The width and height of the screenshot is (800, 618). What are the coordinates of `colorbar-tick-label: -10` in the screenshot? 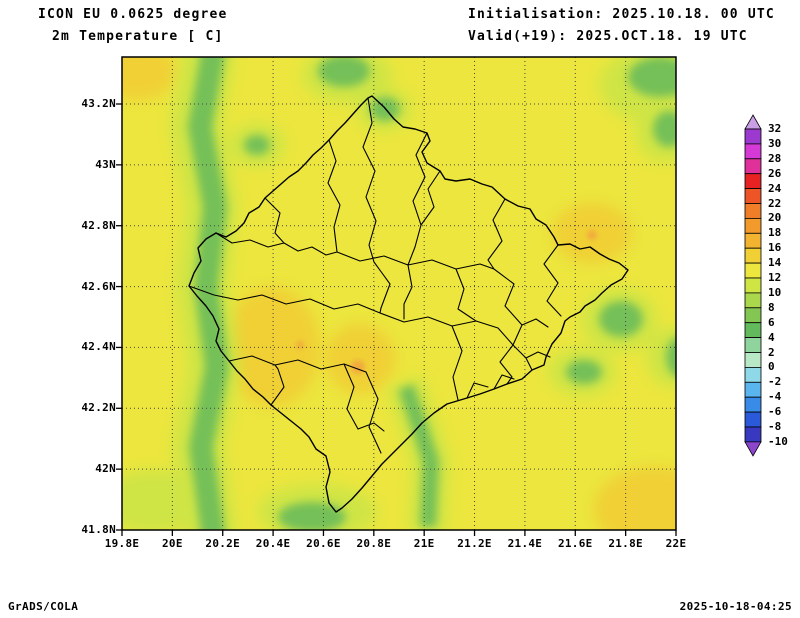 It's located at (778, 441).